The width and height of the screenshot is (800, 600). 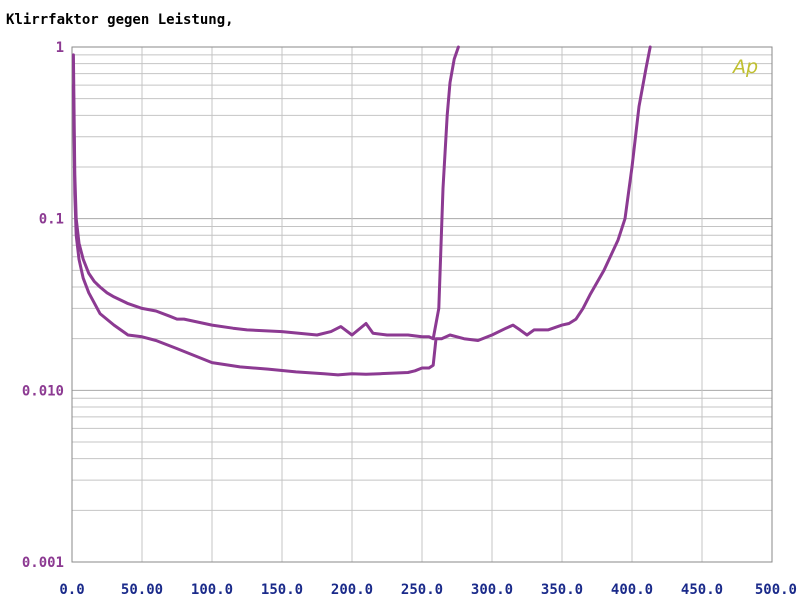 I want to click on y-tick-label: 0.1, so click(x=51, y=220).